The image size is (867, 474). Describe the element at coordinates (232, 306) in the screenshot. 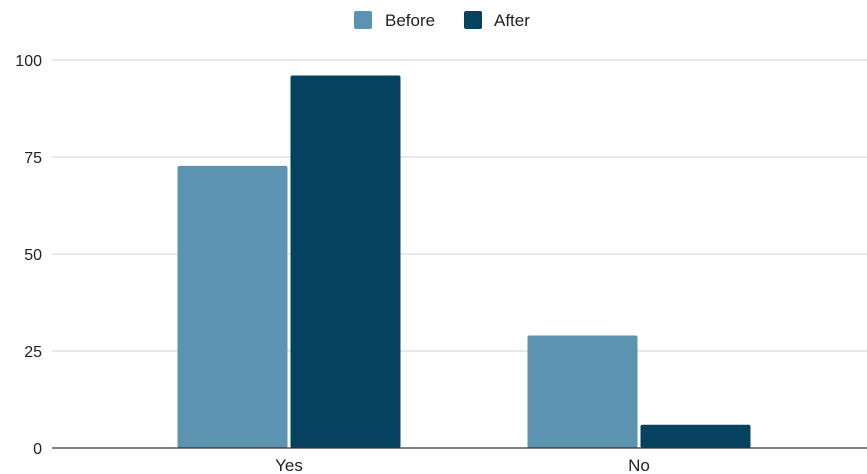

I see `bar-yes-before` at that location.